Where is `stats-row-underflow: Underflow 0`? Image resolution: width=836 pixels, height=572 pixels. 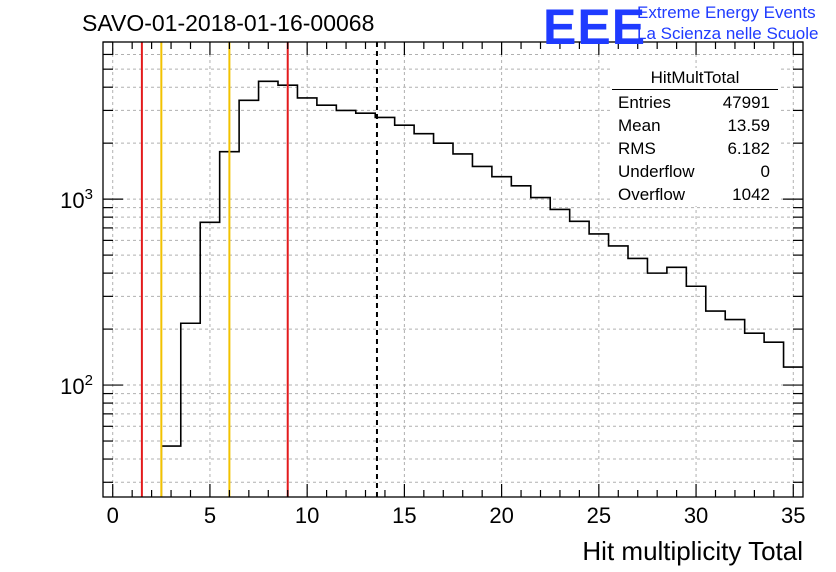 stats-row-underflow: Underflow 0 is located at coordinates (694, 173).